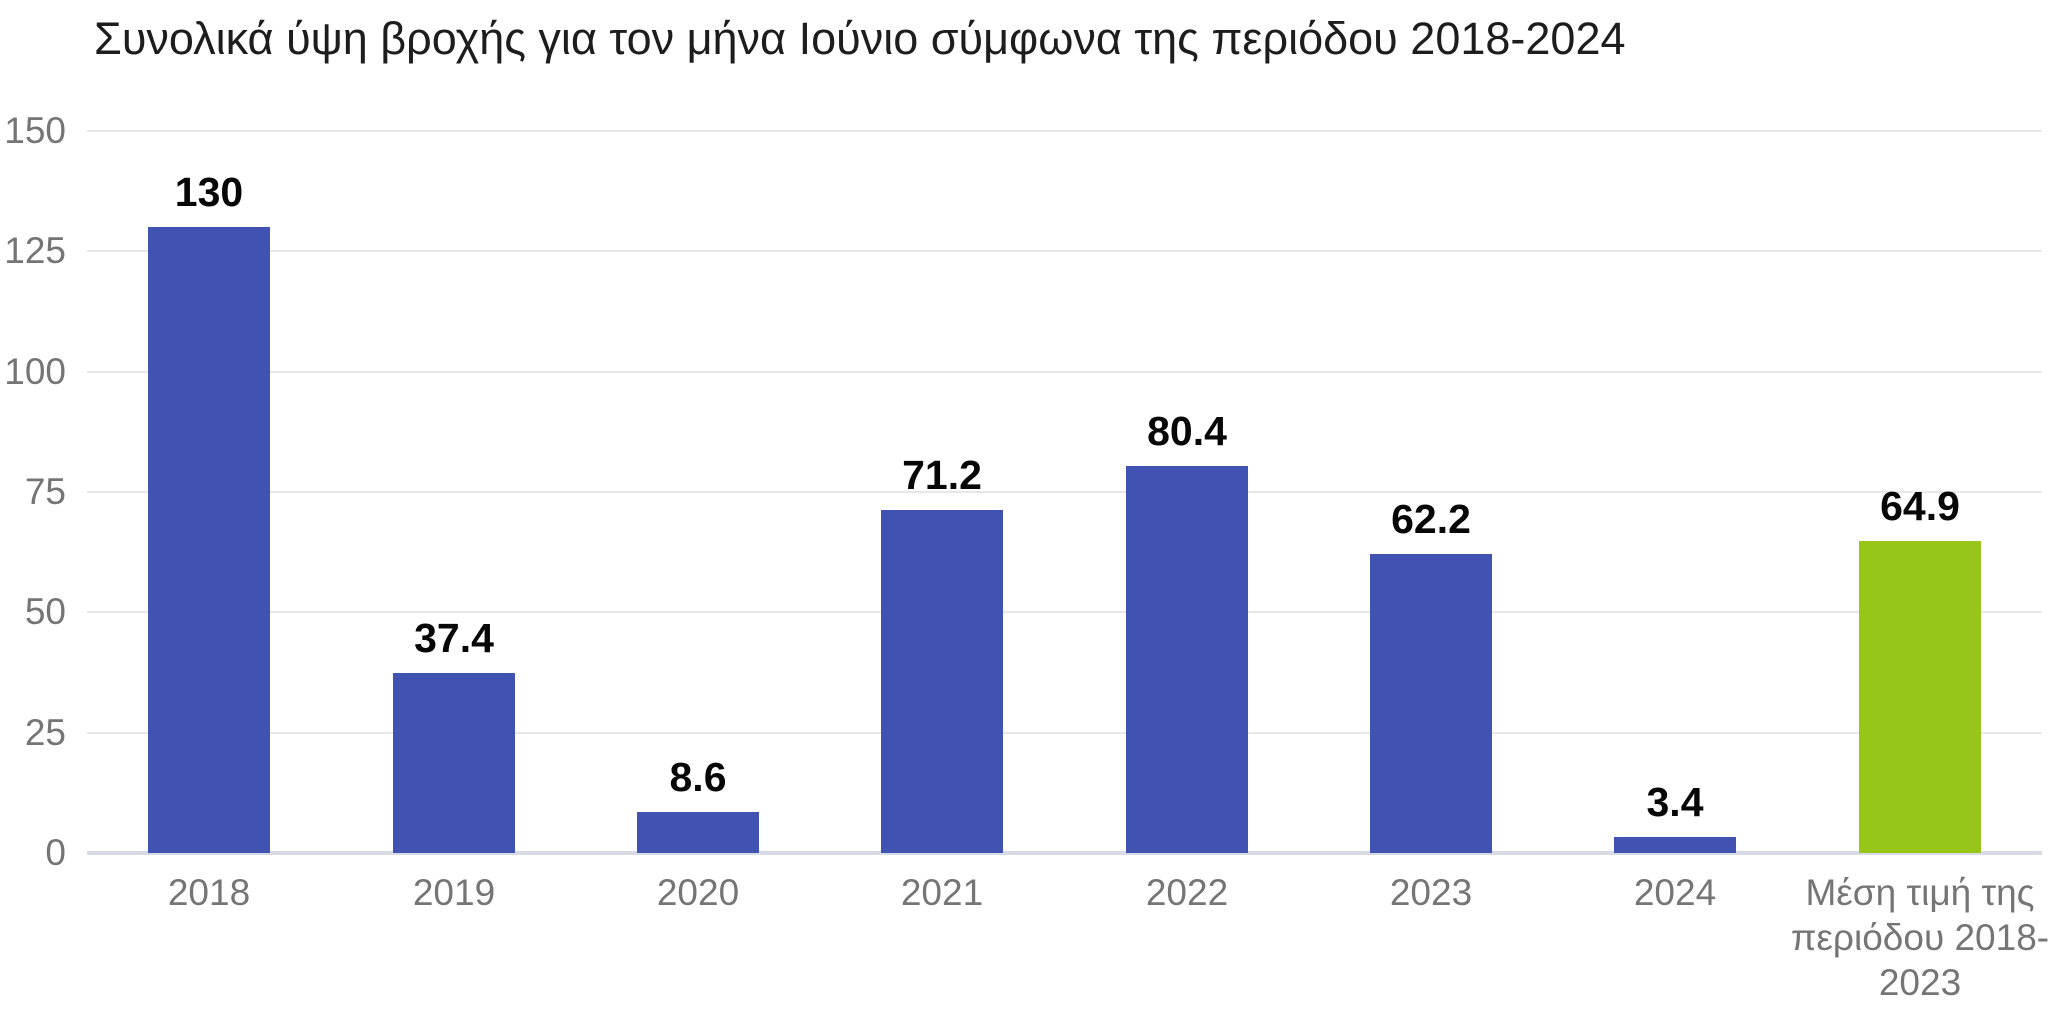 This screenshot has height=1036, width=2048. What do you see at coordinates (1675, 892) in the screenshot?
I see `x-axis-label-2024: 2024` at bounding box center [1675, 892].